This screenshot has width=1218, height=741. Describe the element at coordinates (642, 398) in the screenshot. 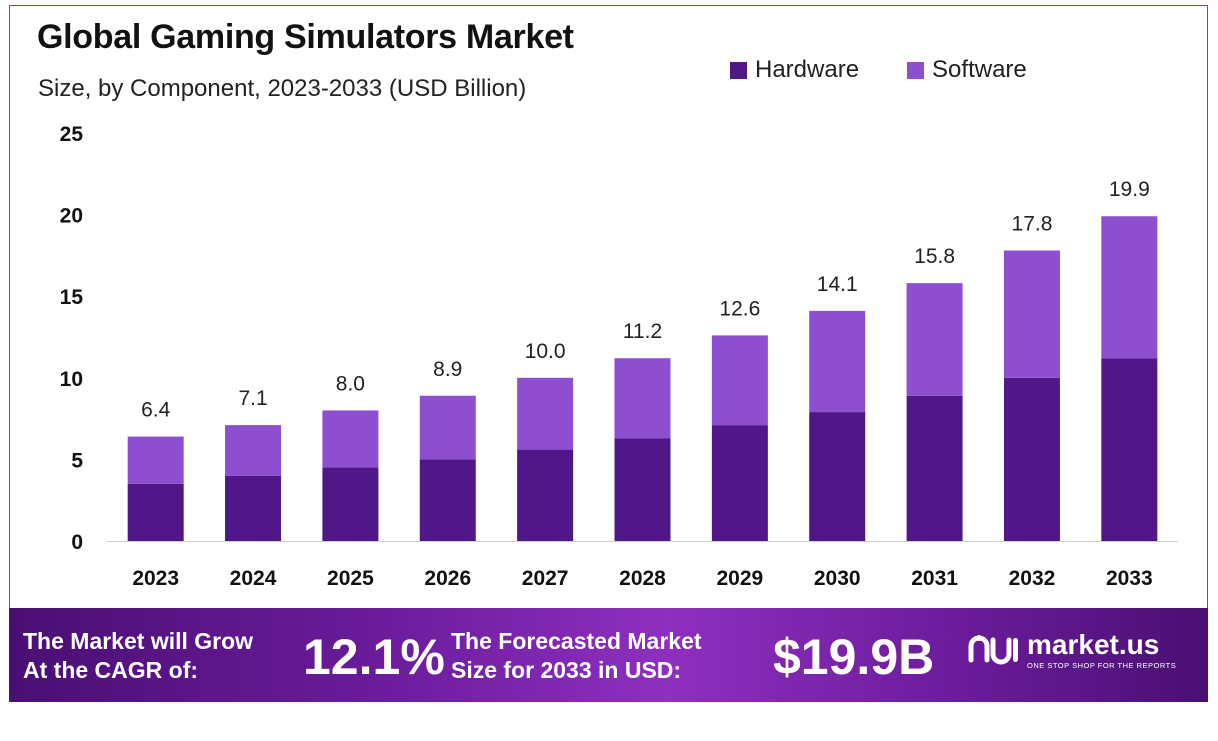

I see `bar-software-2028` at that location.